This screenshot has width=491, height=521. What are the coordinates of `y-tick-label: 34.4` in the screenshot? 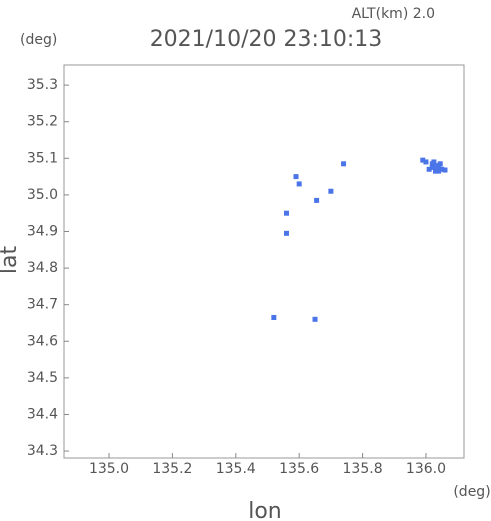 It's located at (42, 414).